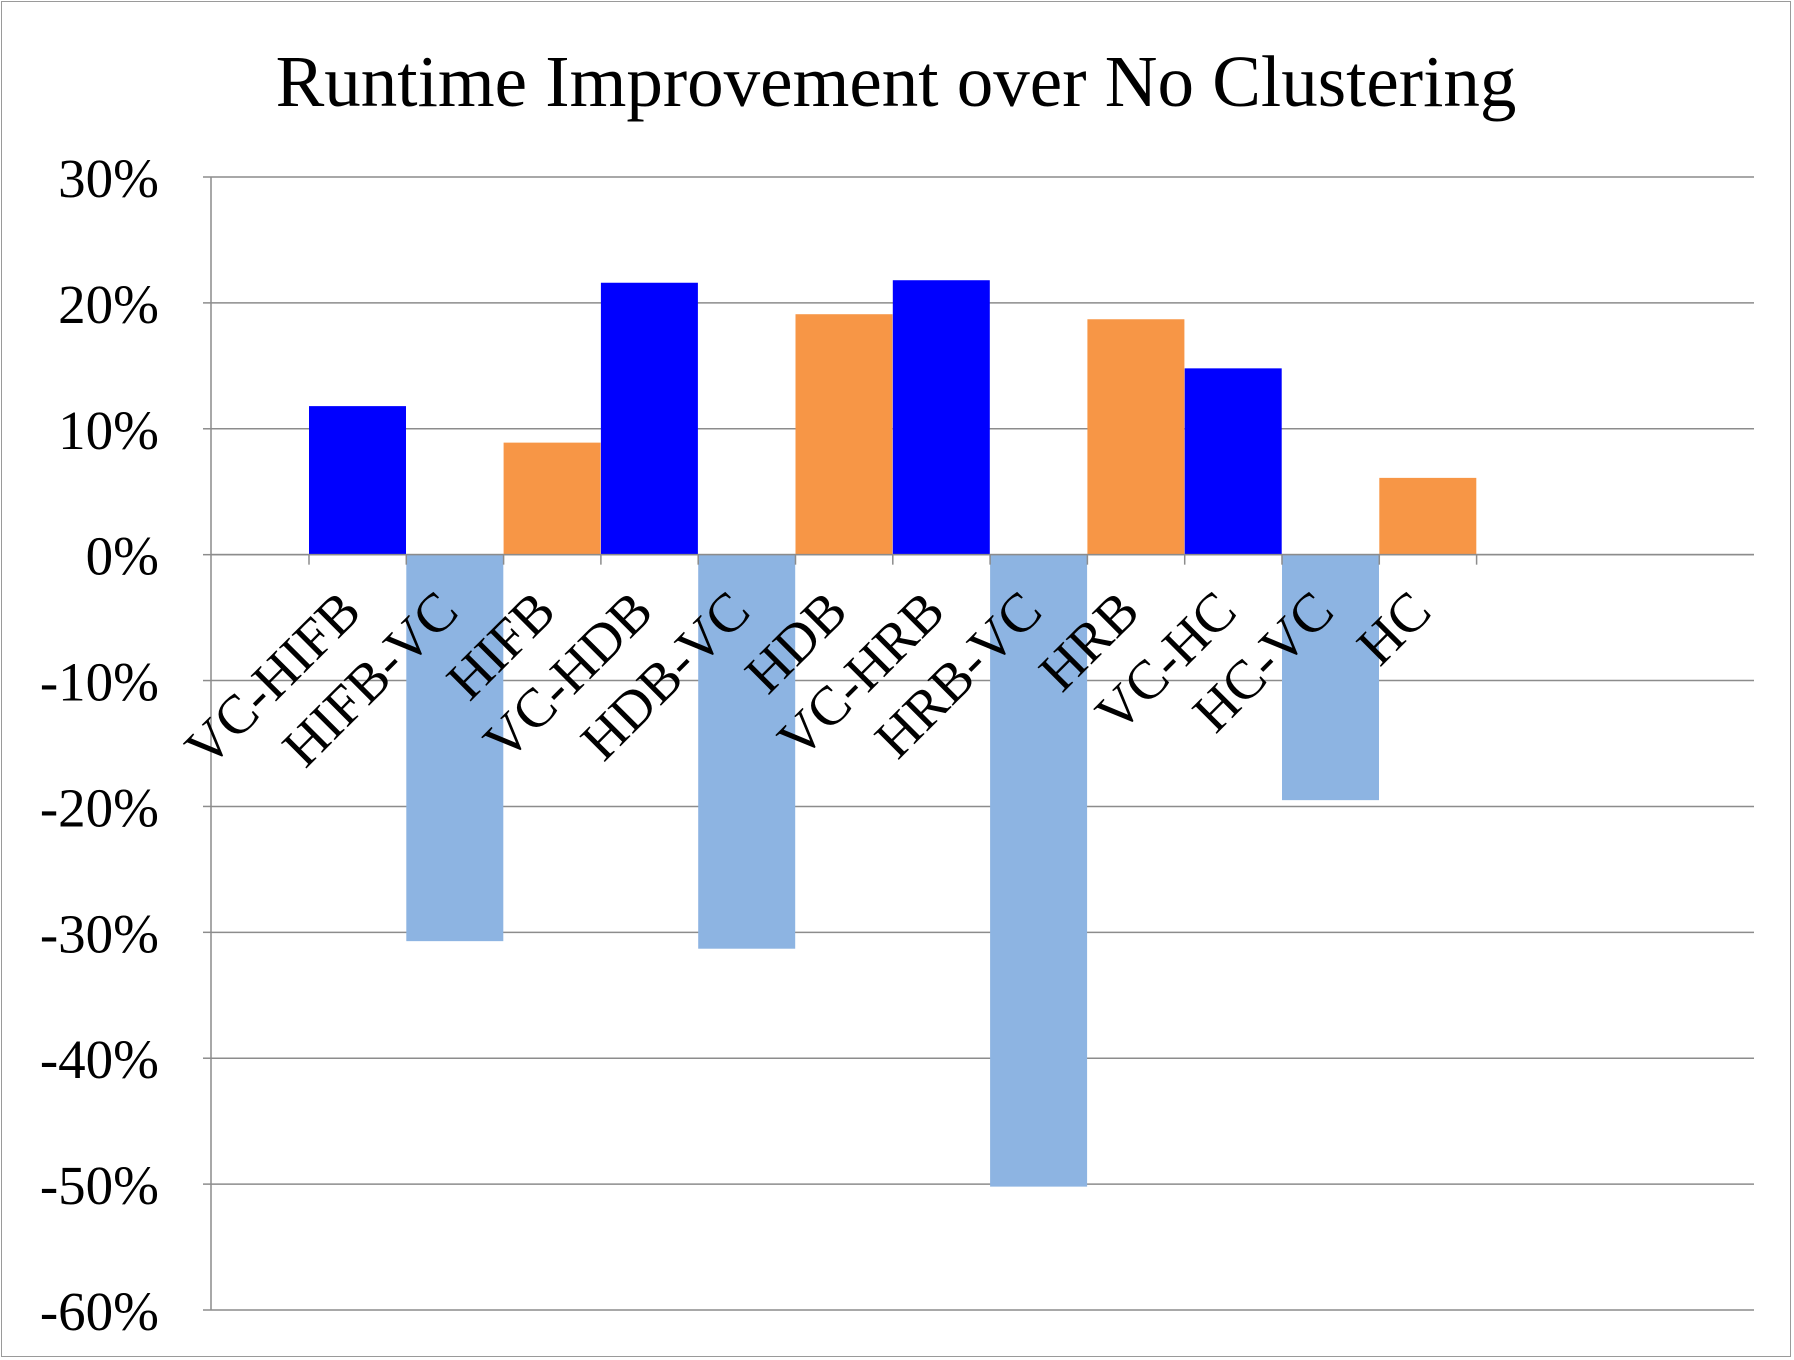  Describe the element at coordinates (357, 480) in the screenshot. I see `bar-vc-hifb` at that location.